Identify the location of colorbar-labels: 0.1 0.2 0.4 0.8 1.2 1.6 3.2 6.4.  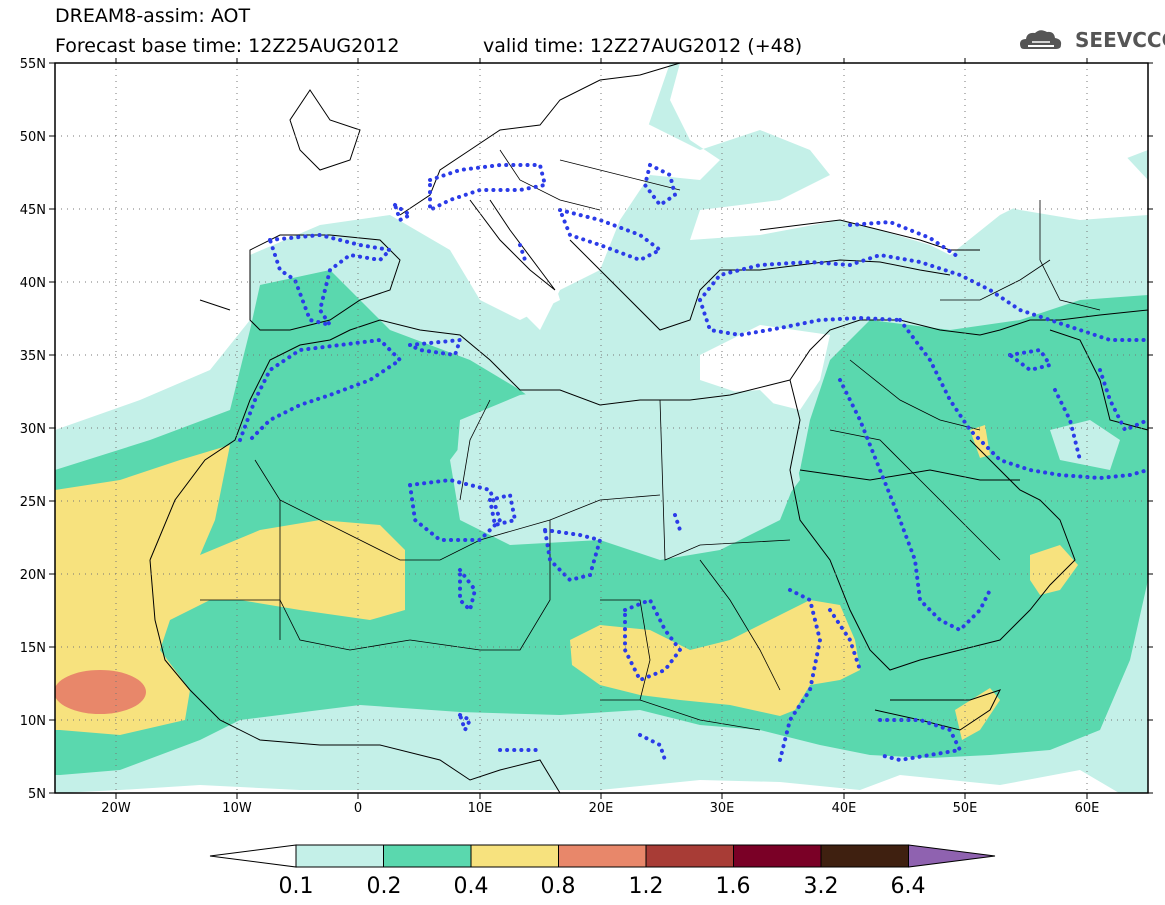
(602, 886).